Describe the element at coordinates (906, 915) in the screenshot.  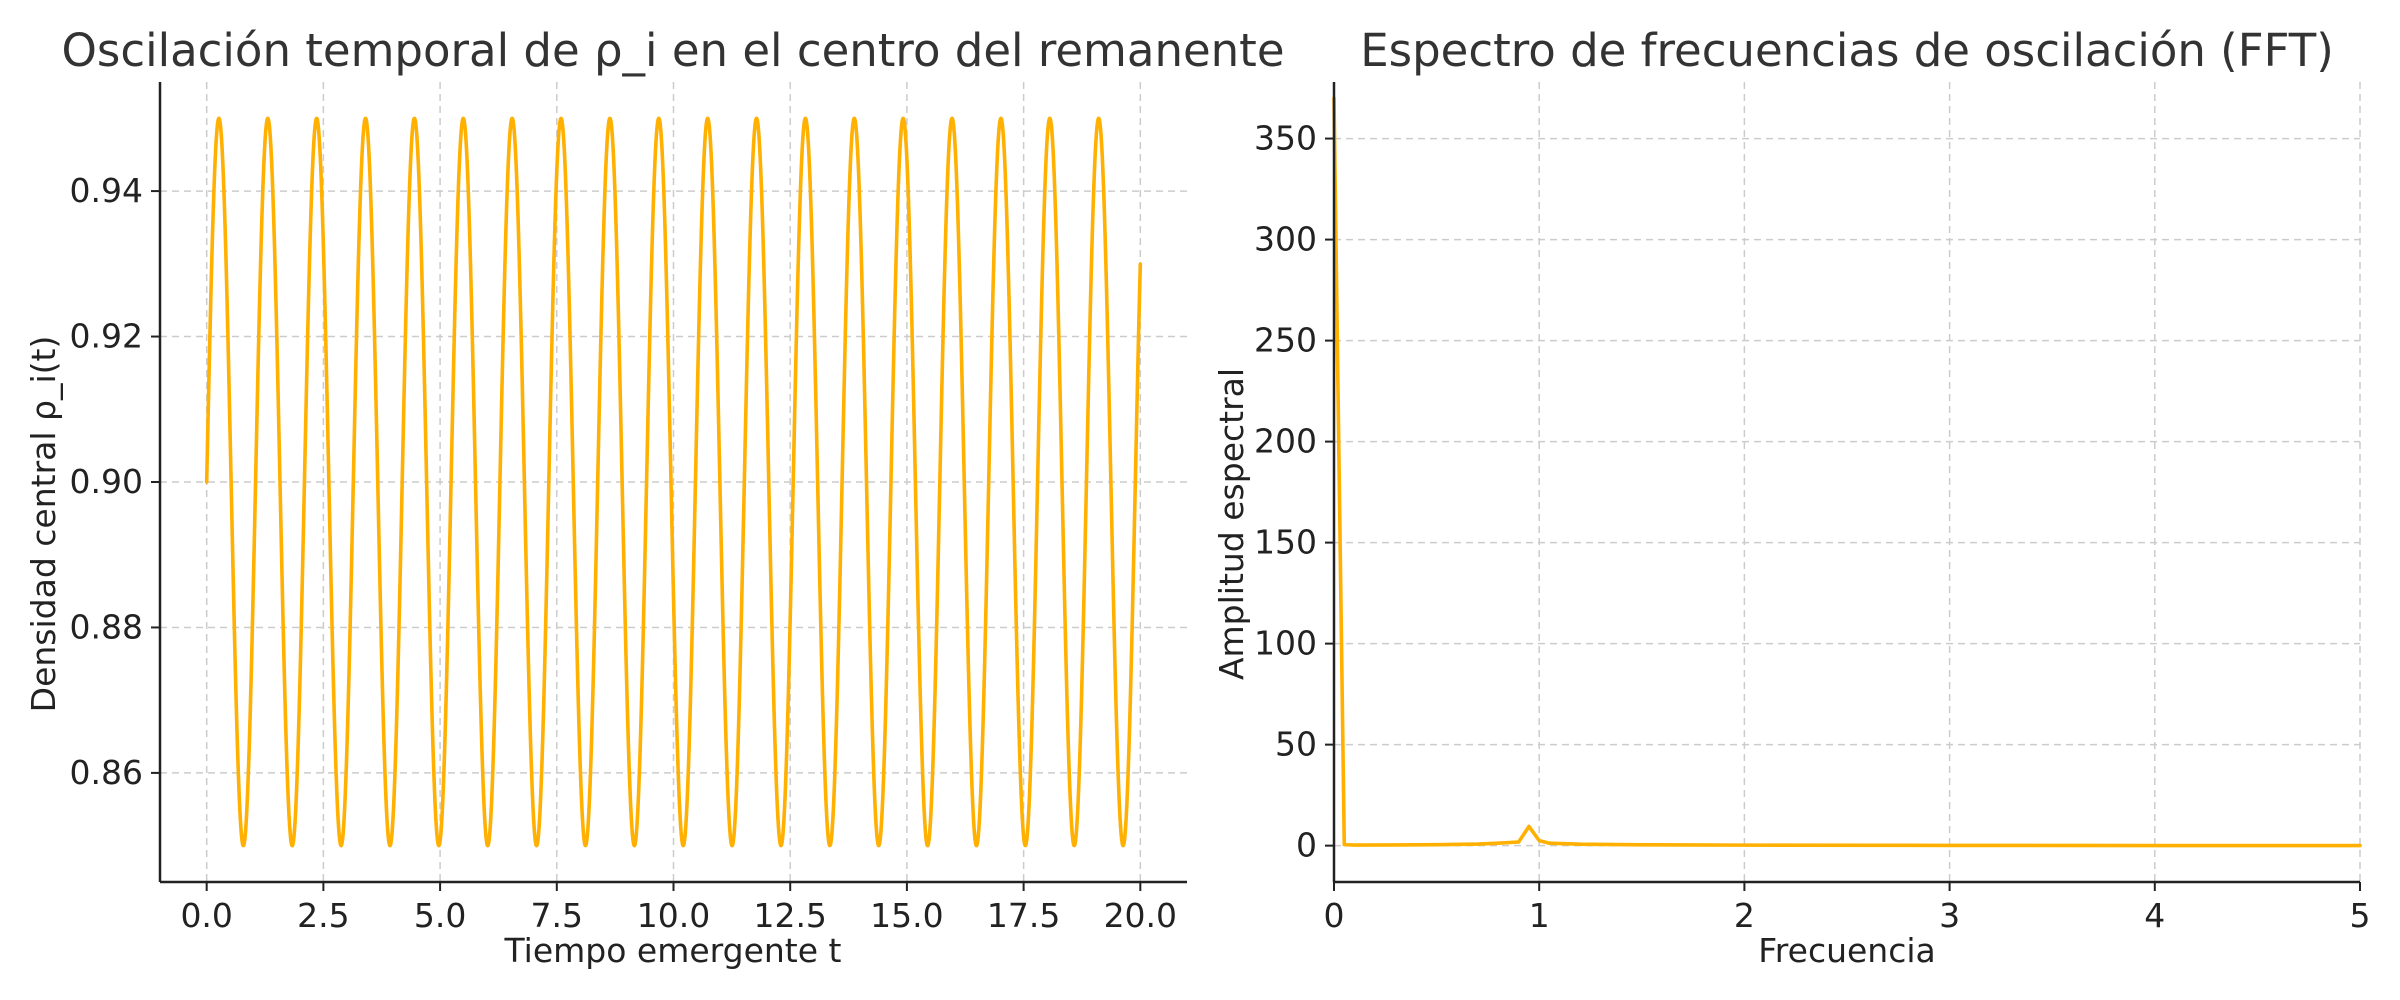
I see `x-tick-label: 15.0` at that location.